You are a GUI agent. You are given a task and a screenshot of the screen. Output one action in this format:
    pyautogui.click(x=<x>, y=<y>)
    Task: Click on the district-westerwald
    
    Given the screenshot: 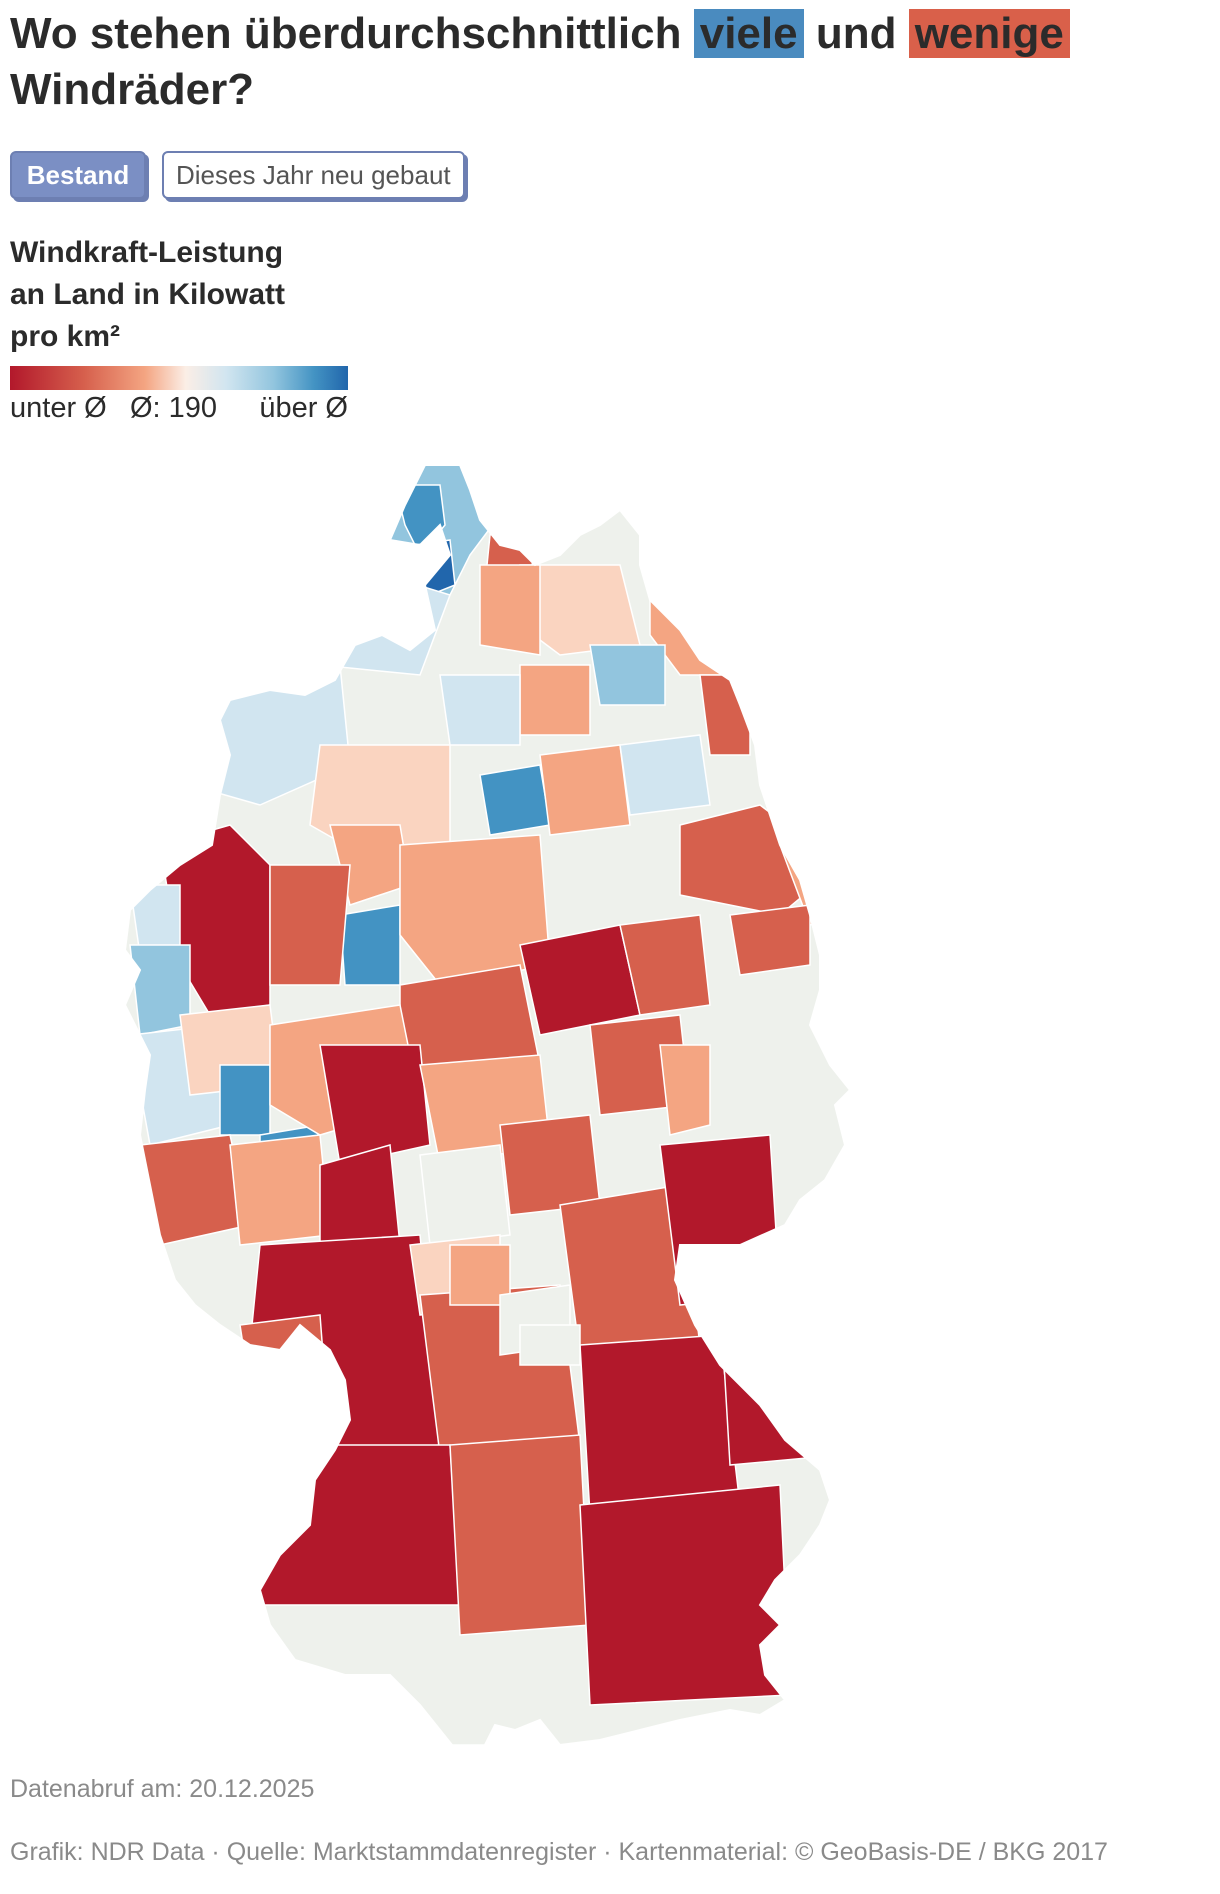 What is the action you would take?
    pyautogui.click(x=245, y=1100)
    